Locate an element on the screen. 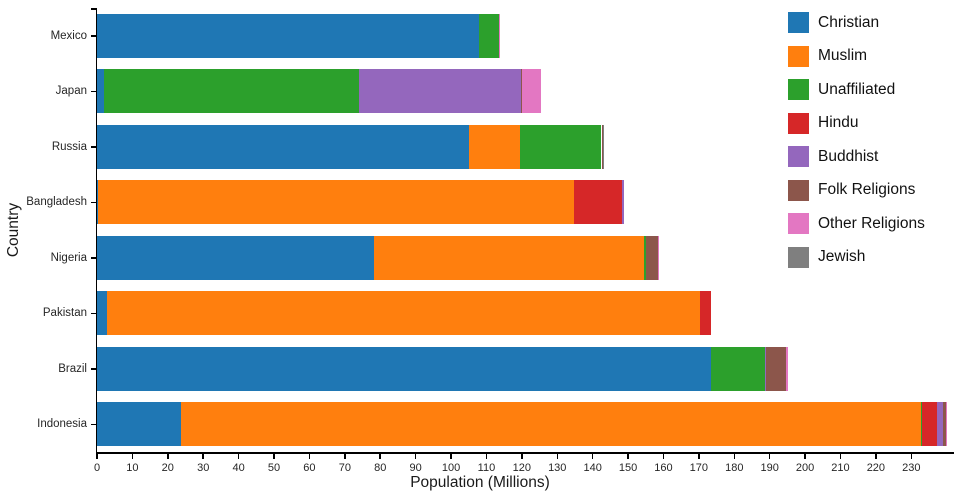 This screenshot has width=960, height=500. legend-item-unaffiliated: Unaffiliated is located at coordinates (856, 89).